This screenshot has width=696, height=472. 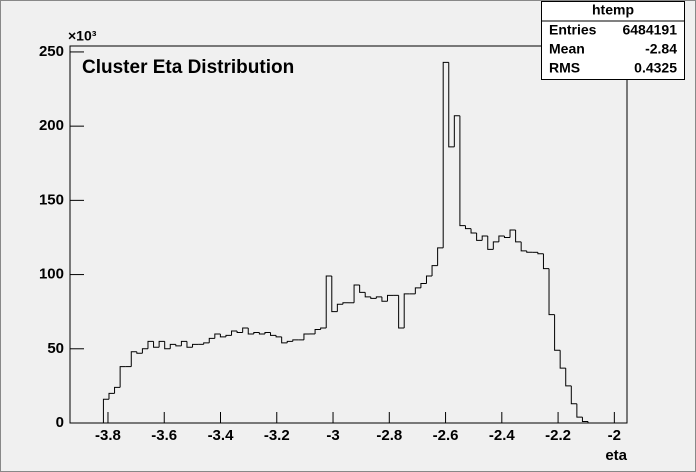 What do you see at coordinates (221, 435) in the screenshot?
I see `x-tick-label: -3.4` at bounding box center [221, 435].